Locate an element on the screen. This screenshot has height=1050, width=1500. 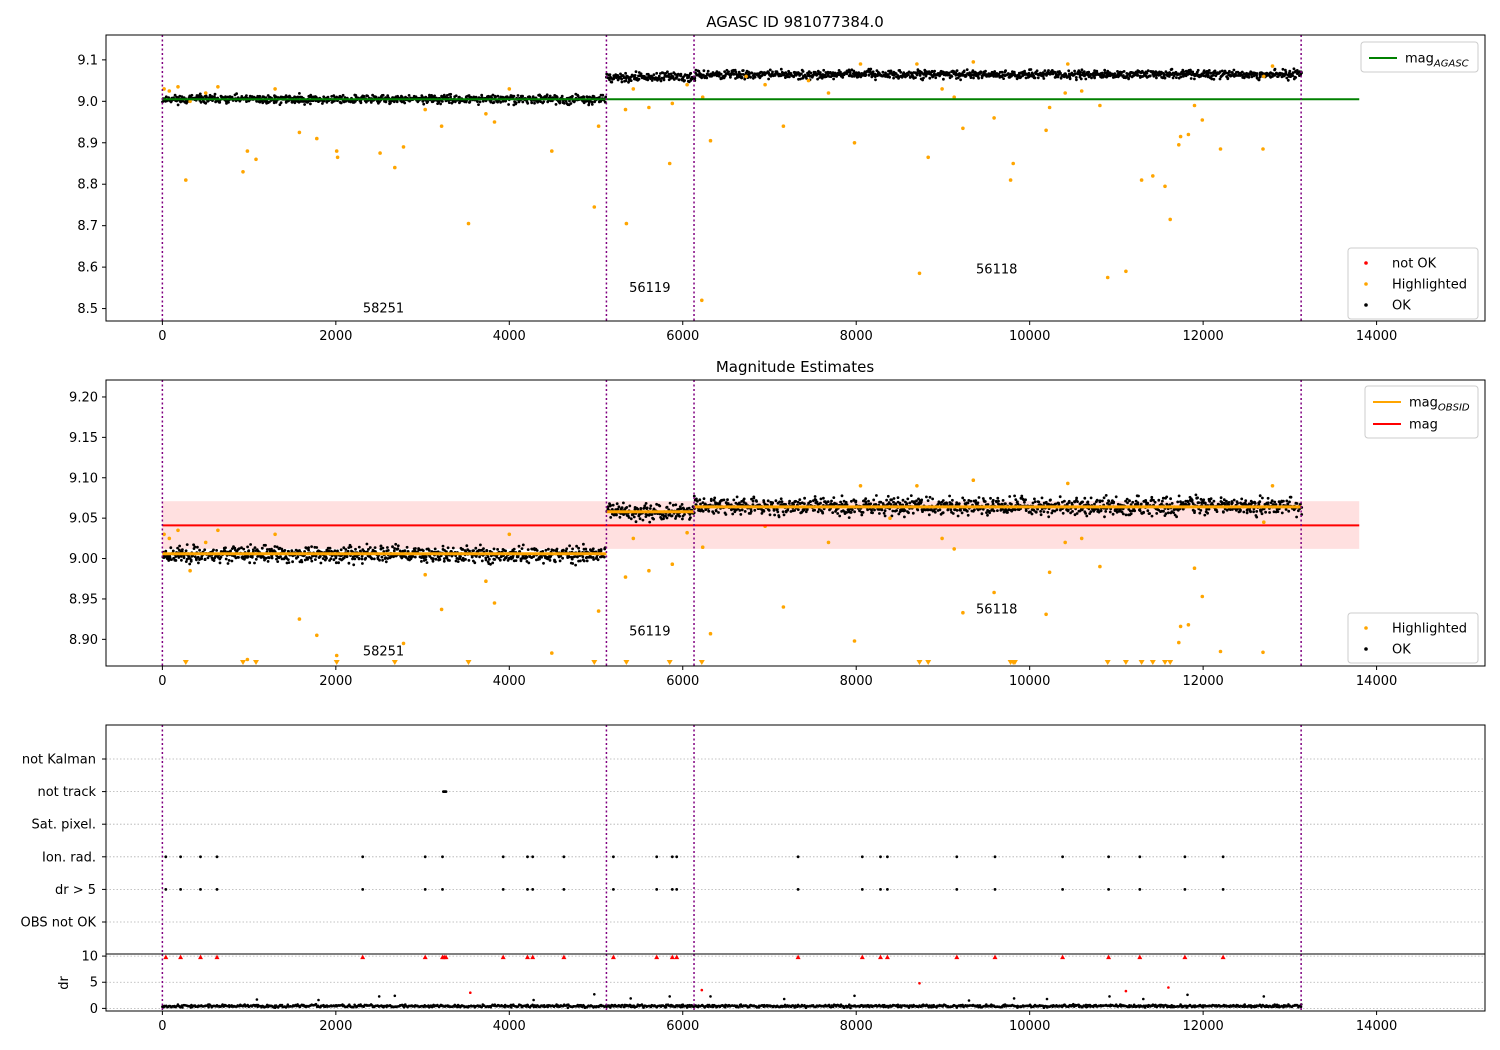
y-tick-label: 8.5 is located at coordinates (87, 309).